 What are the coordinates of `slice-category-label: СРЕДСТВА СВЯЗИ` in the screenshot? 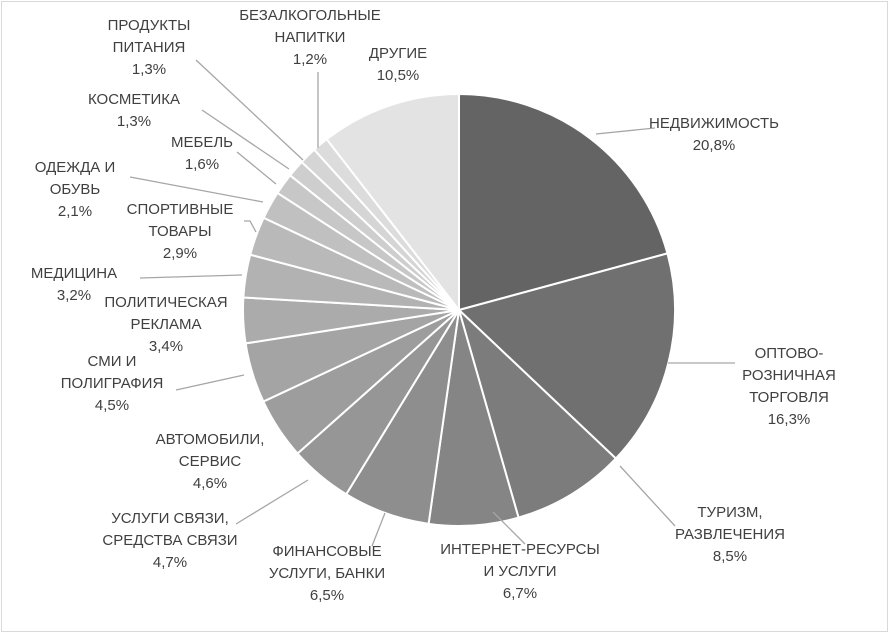 It's located at (169, 540).